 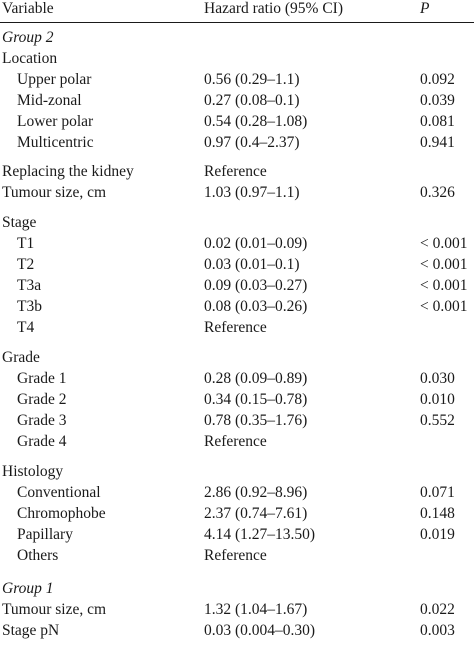 I want to click on header-rule, so click(x=237, y=22).